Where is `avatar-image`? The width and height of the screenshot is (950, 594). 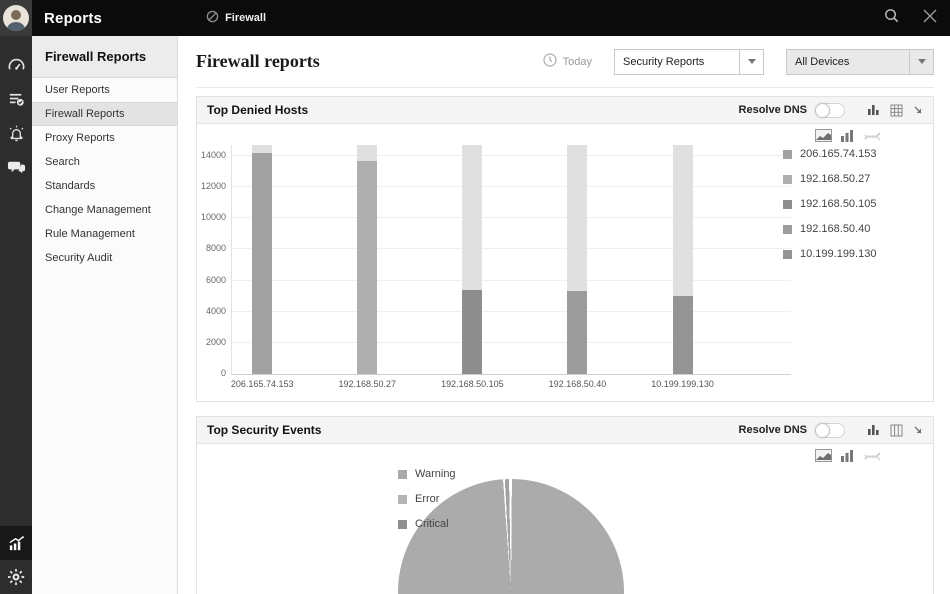 avatar-image is located at coordinates (16, 18).